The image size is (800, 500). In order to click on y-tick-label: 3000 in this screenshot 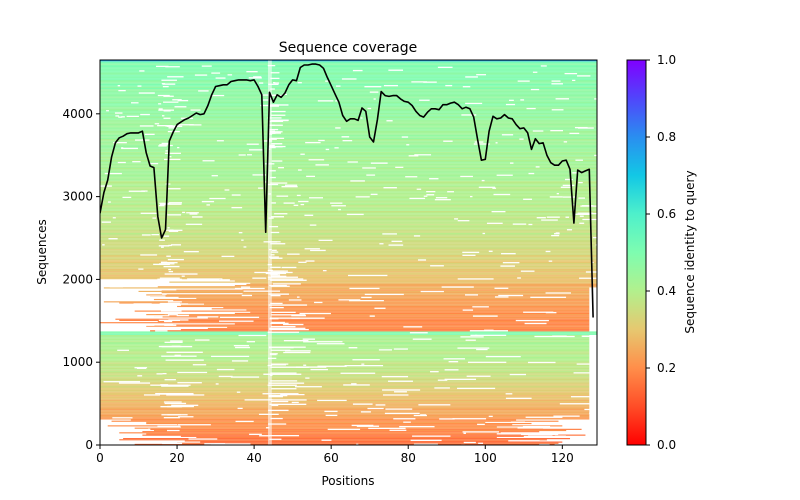, I will do `click(77, 197)`.